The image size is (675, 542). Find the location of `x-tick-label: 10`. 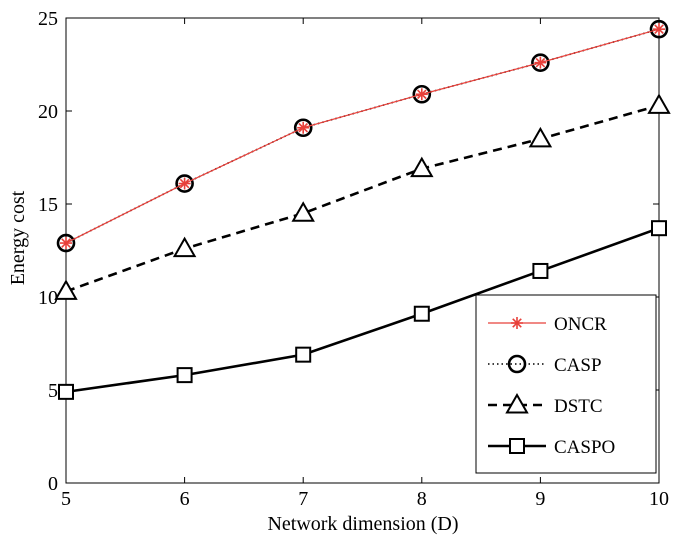

x-tick-label: 10 is located at coordinates (659, 499).